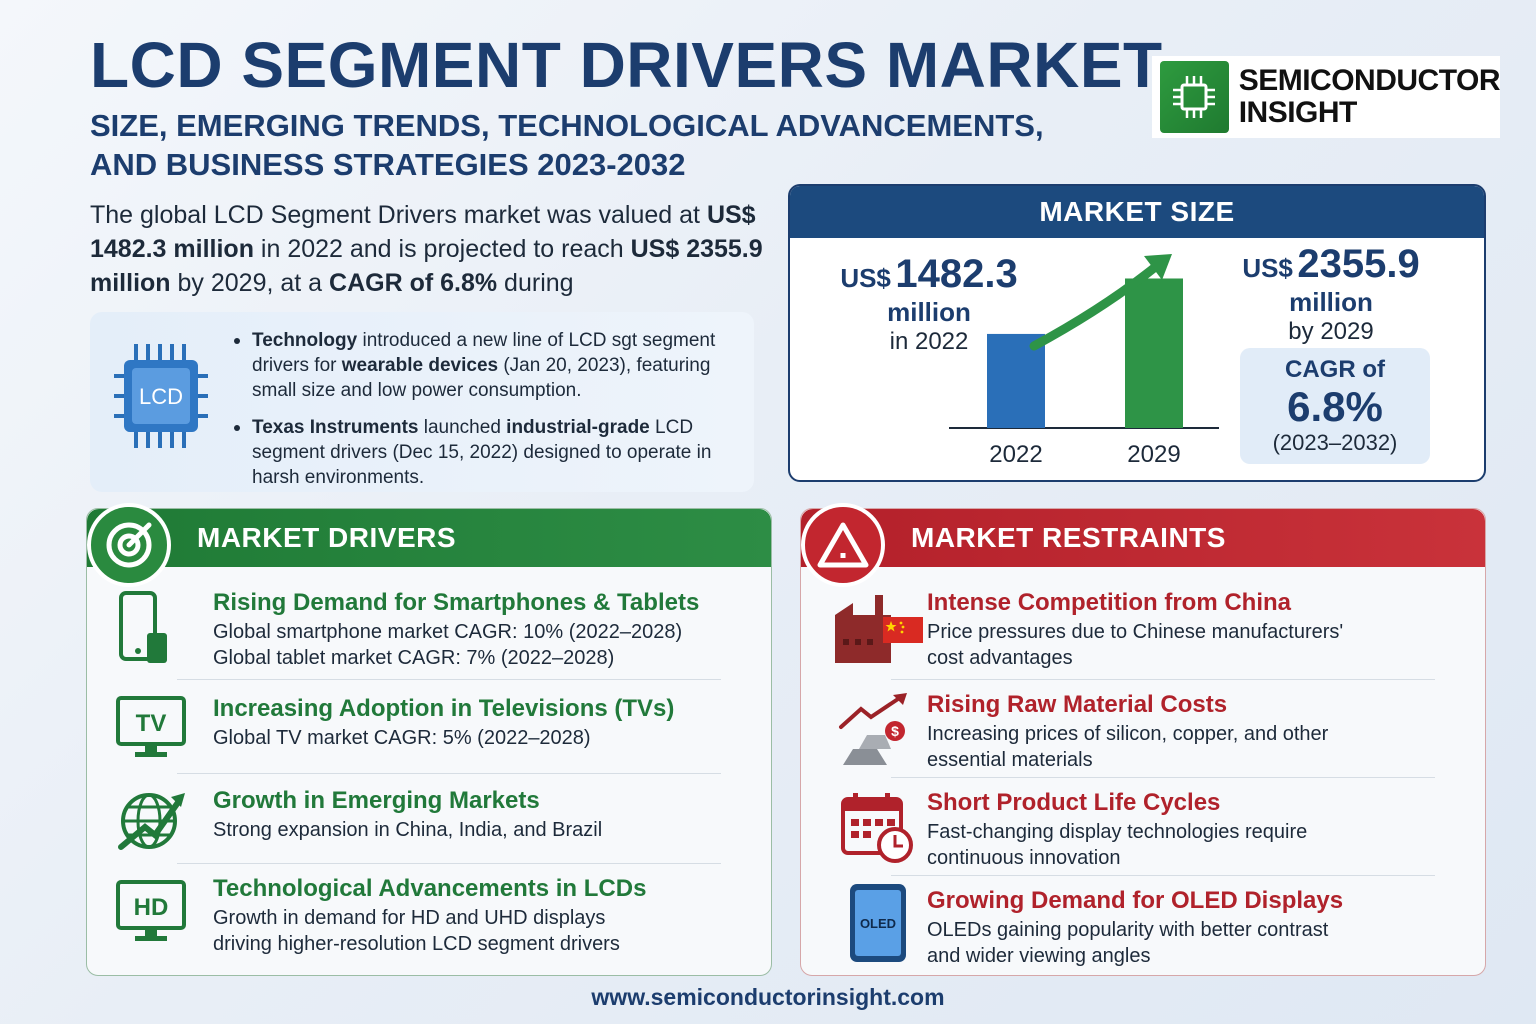 Image resolution: width=1536 pixels, height=1024 pixels. What do you see at coordinates (843, 545) in the screenshot?
I see `warning-icon` at bounding box center [843, 545].